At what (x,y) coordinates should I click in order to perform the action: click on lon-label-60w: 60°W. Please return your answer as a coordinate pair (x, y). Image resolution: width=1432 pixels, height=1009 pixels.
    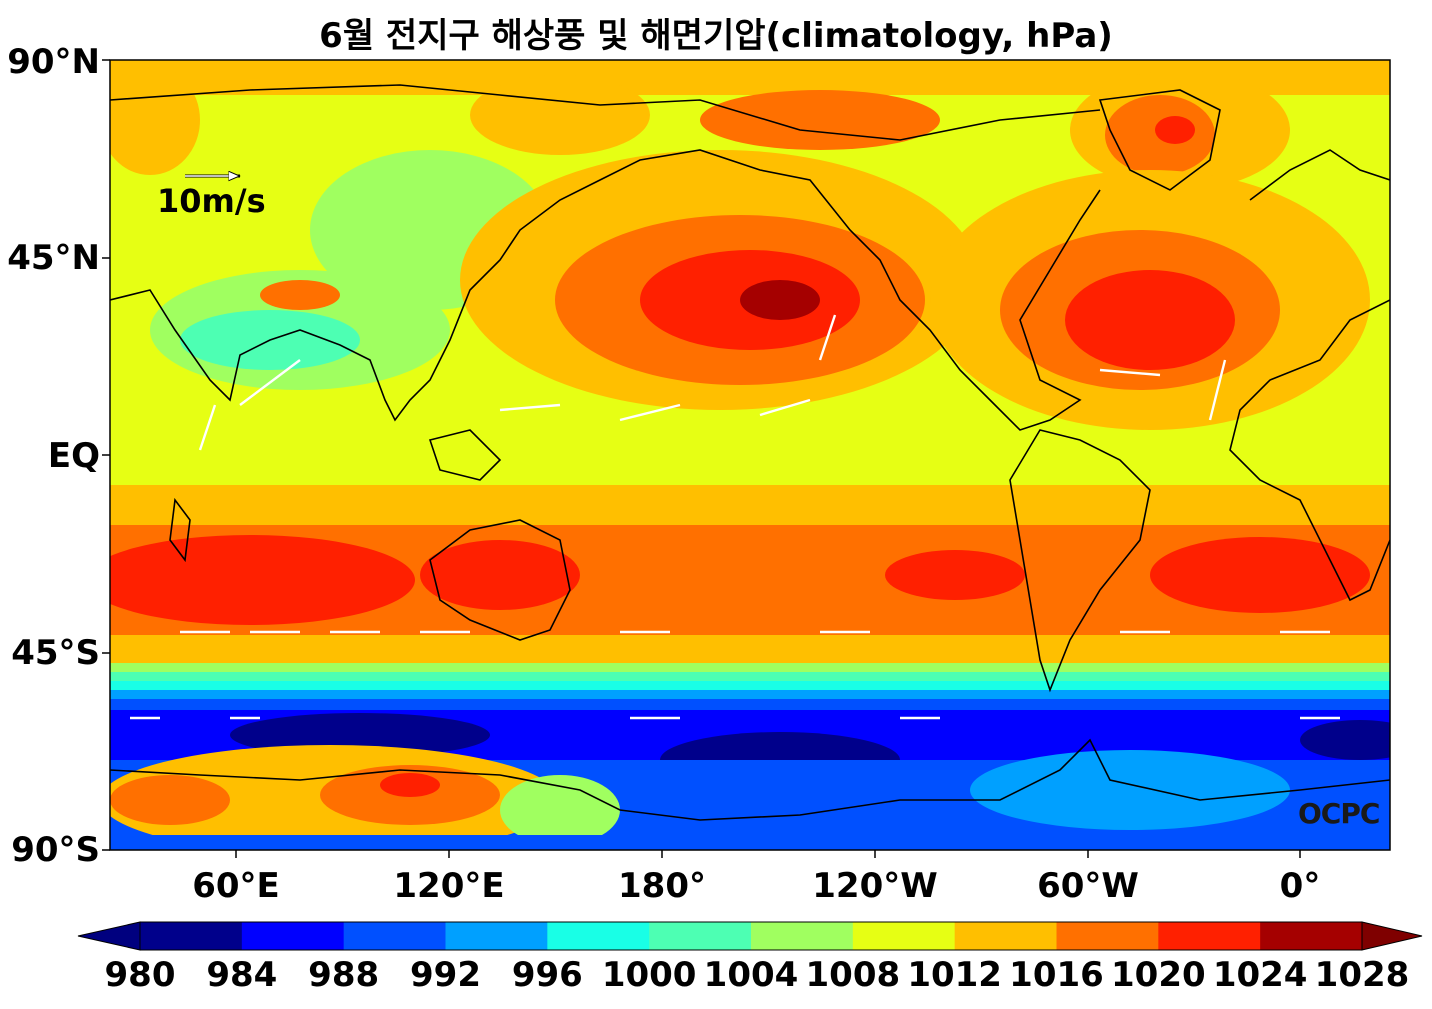
    Looking at the image, I should click on (1088, 886).